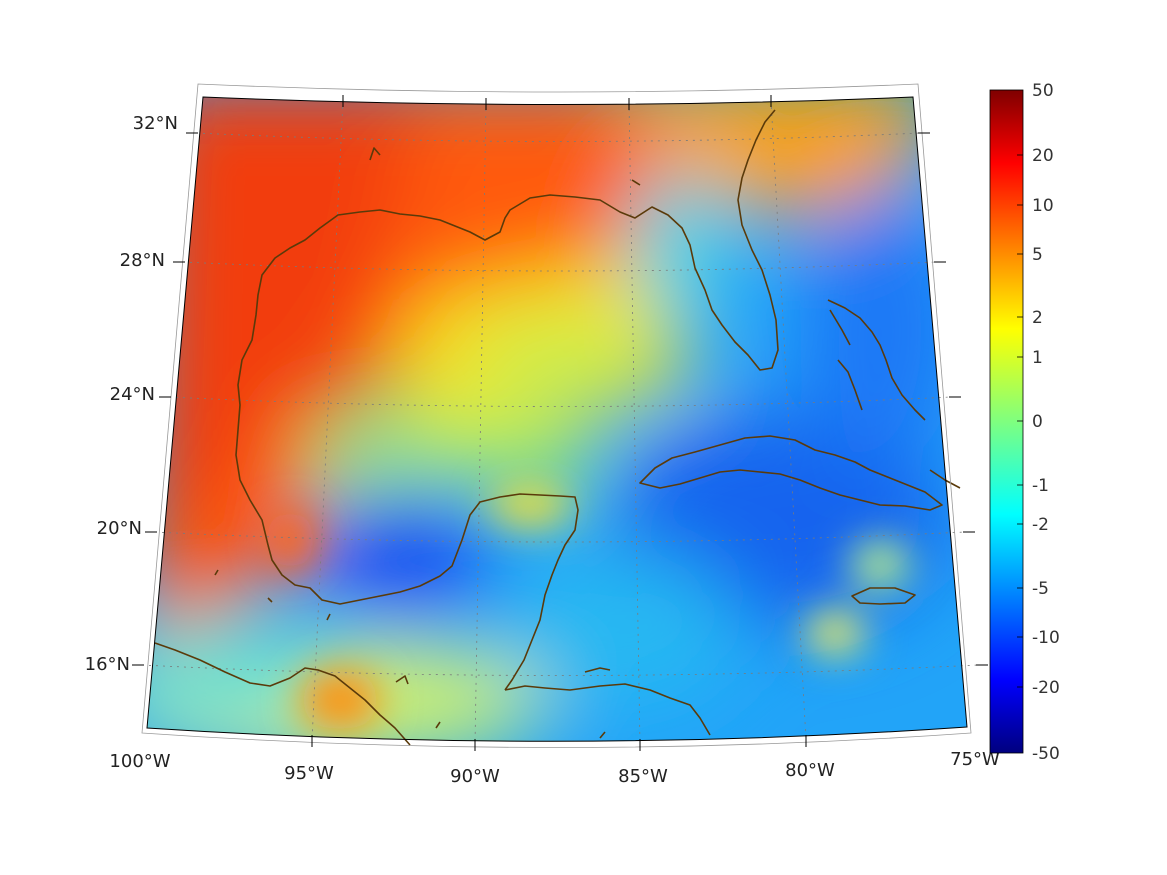 The height and width of the screenshot is (875, 1167). I want to click on cuba-coastline, so click(791, 473).